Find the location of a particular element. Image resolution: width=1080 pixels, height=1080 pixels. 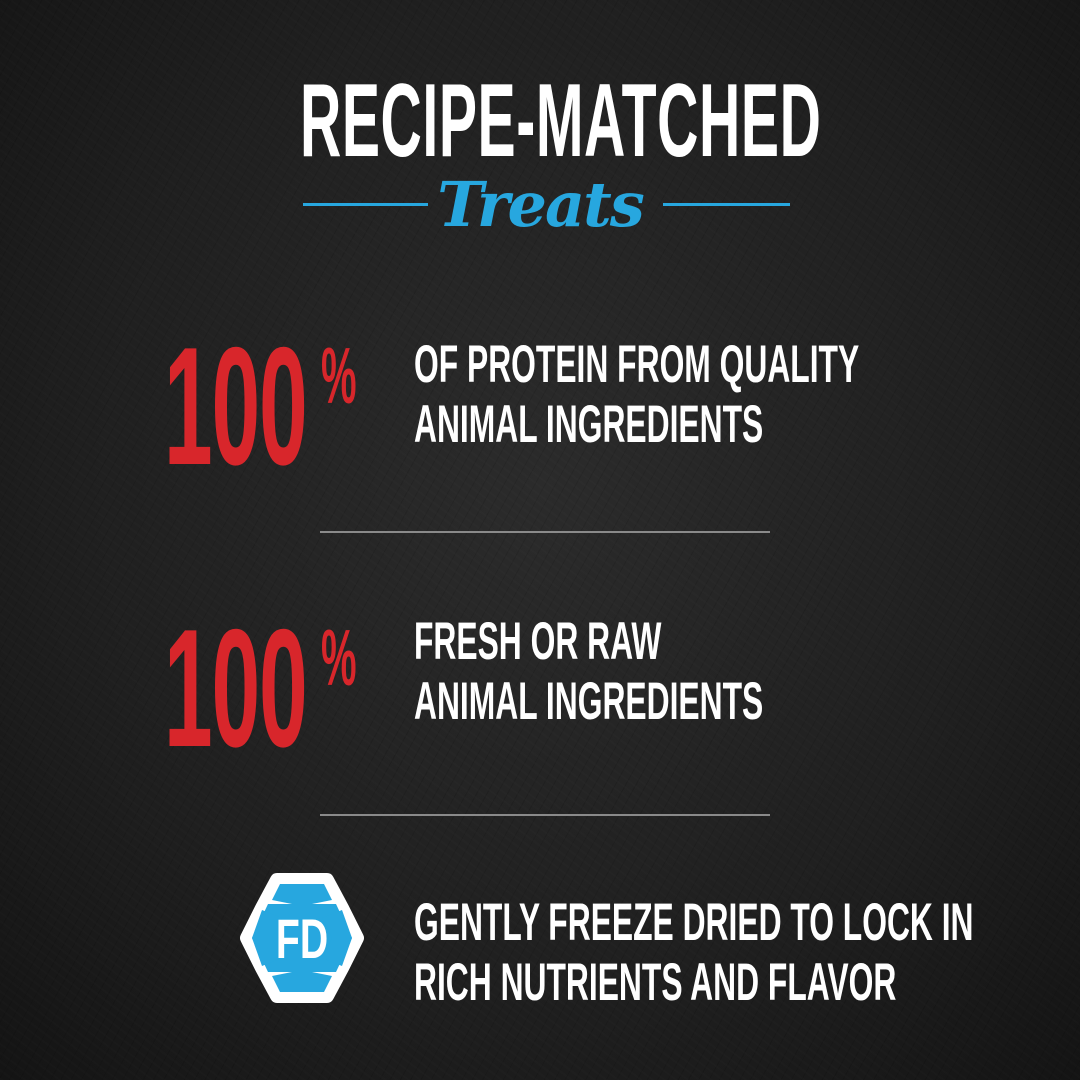

headline-title: RECIPE-MATCHED is located at coordinates (561, 121).